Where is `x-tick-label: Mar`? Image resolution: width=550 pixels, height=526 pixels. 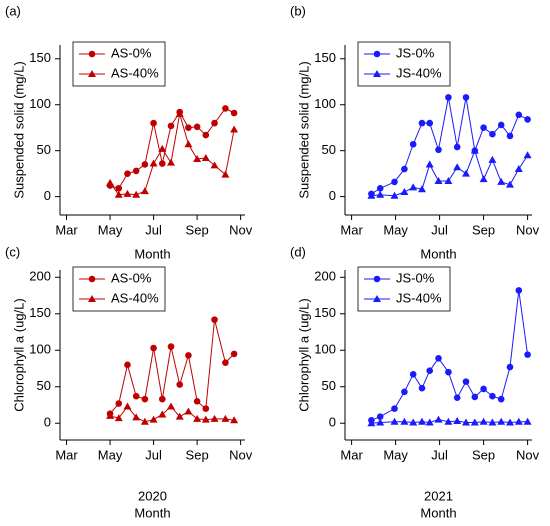
x-tick-label: Mar is located at coordinates (351, 454).